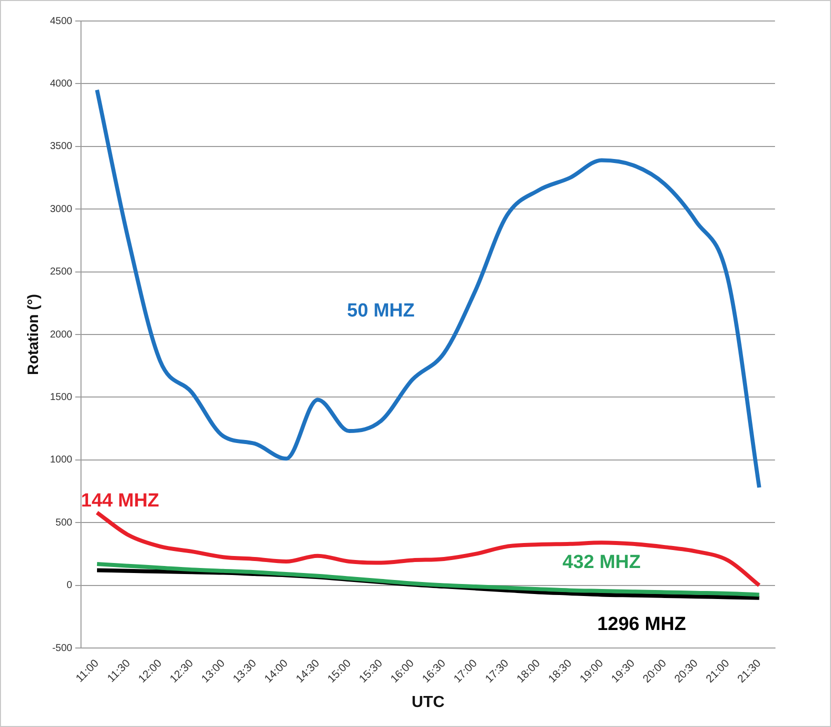 The width and height of the screenshot is (831, 727). I want to click on y-tick-label: 1000, so click(61, 460).